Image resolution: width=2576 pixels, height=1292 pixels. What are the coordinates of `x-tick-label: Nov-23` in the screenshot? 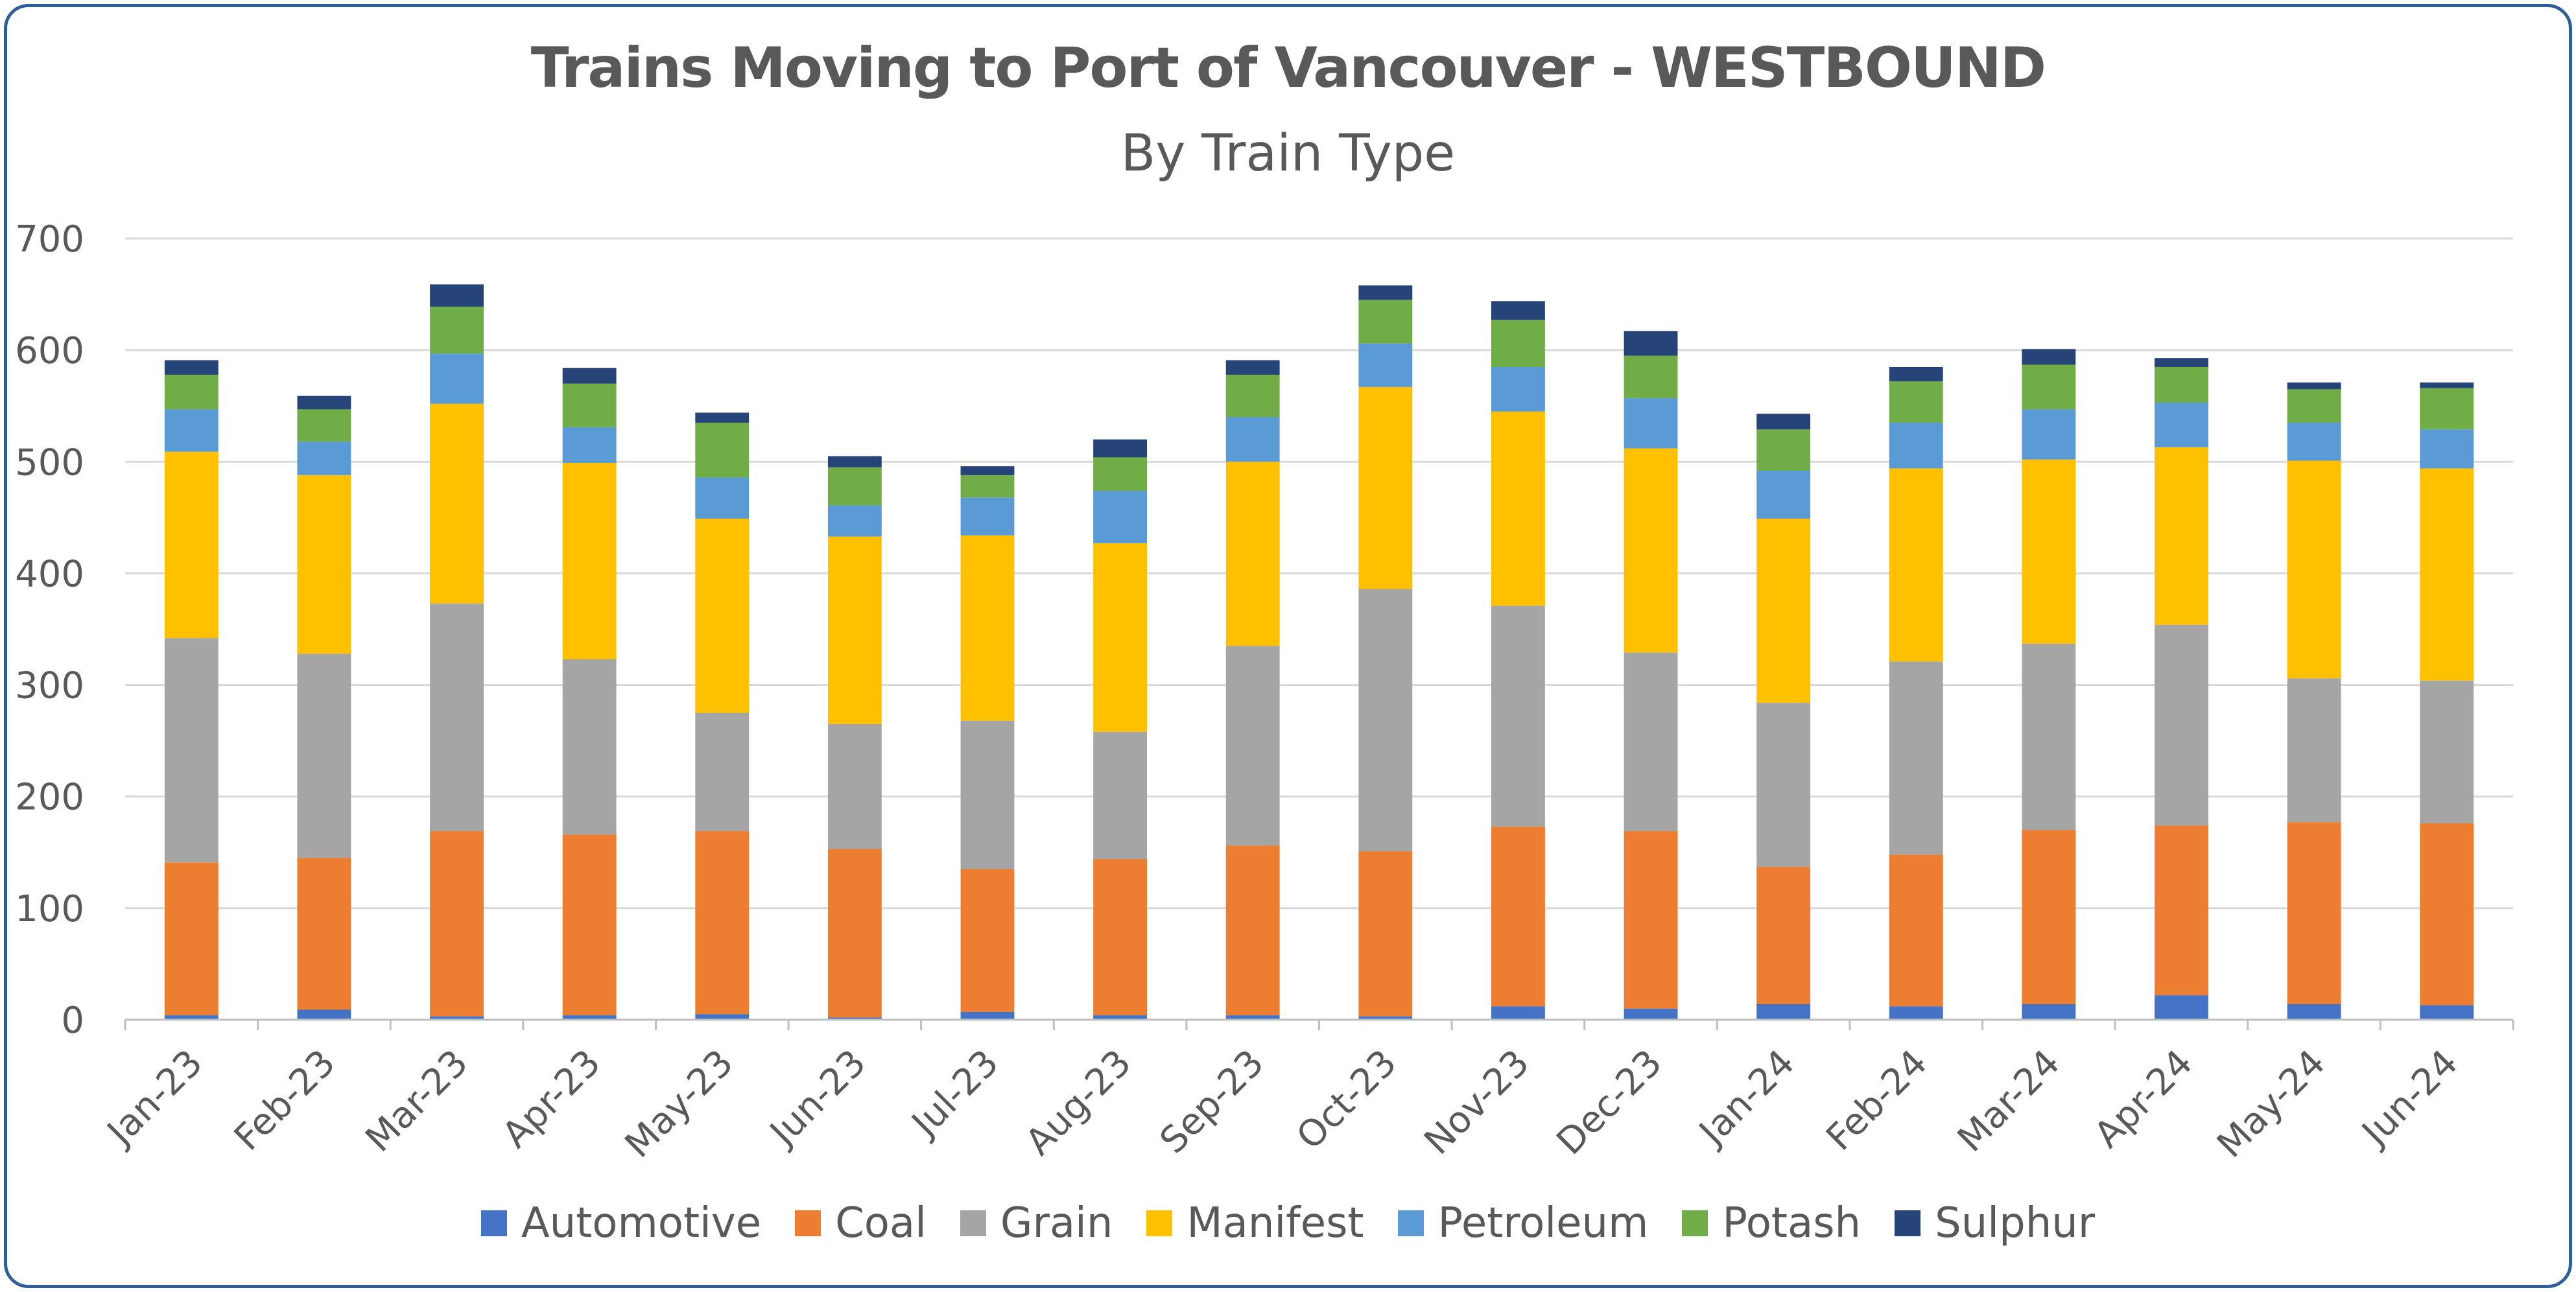 It's located at (1476, 1102).